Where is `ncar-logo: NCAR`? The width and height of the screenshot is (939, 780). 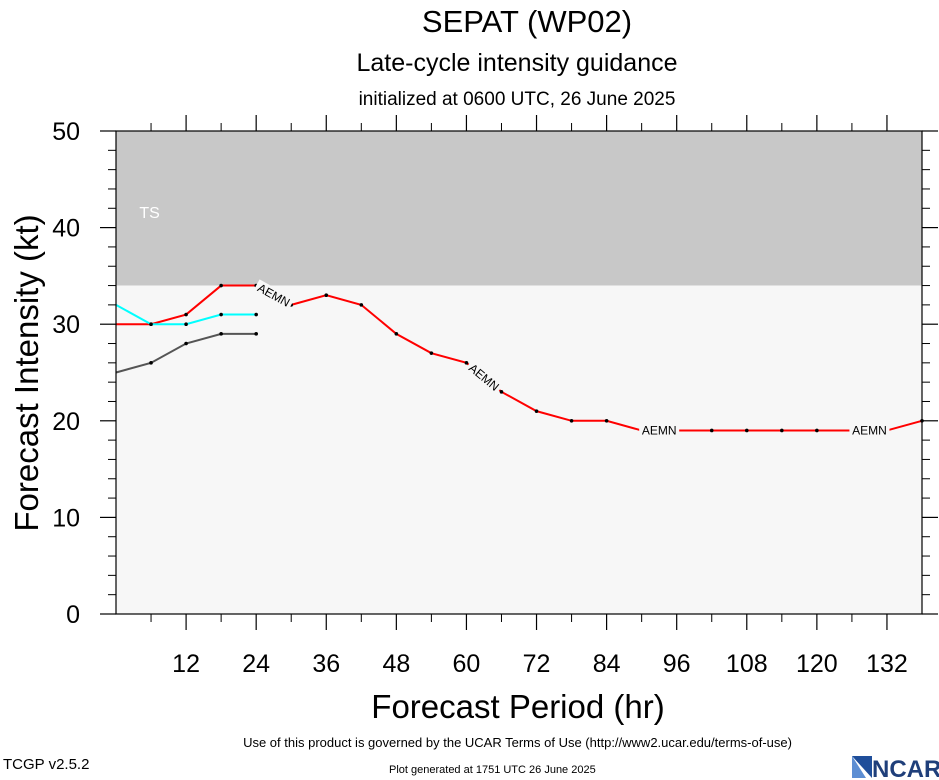 ncar-logo: NCAR is located at coordinates (895, 768).